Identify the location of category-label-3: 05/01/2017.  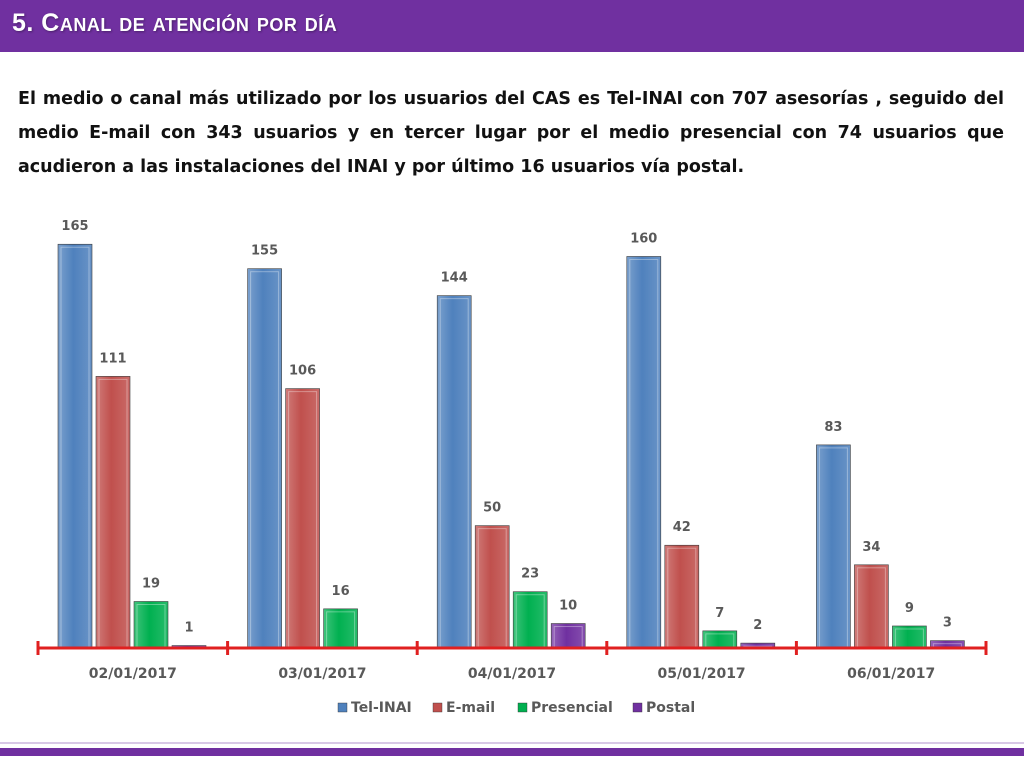
(702, 674).